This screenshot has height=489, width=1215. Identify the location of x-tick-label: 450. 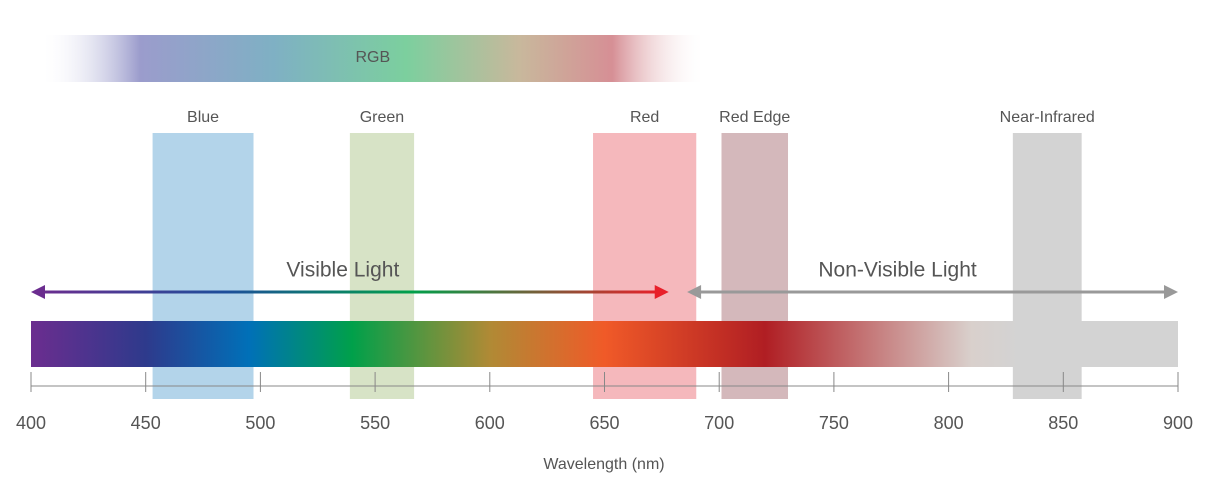
(146, 423).